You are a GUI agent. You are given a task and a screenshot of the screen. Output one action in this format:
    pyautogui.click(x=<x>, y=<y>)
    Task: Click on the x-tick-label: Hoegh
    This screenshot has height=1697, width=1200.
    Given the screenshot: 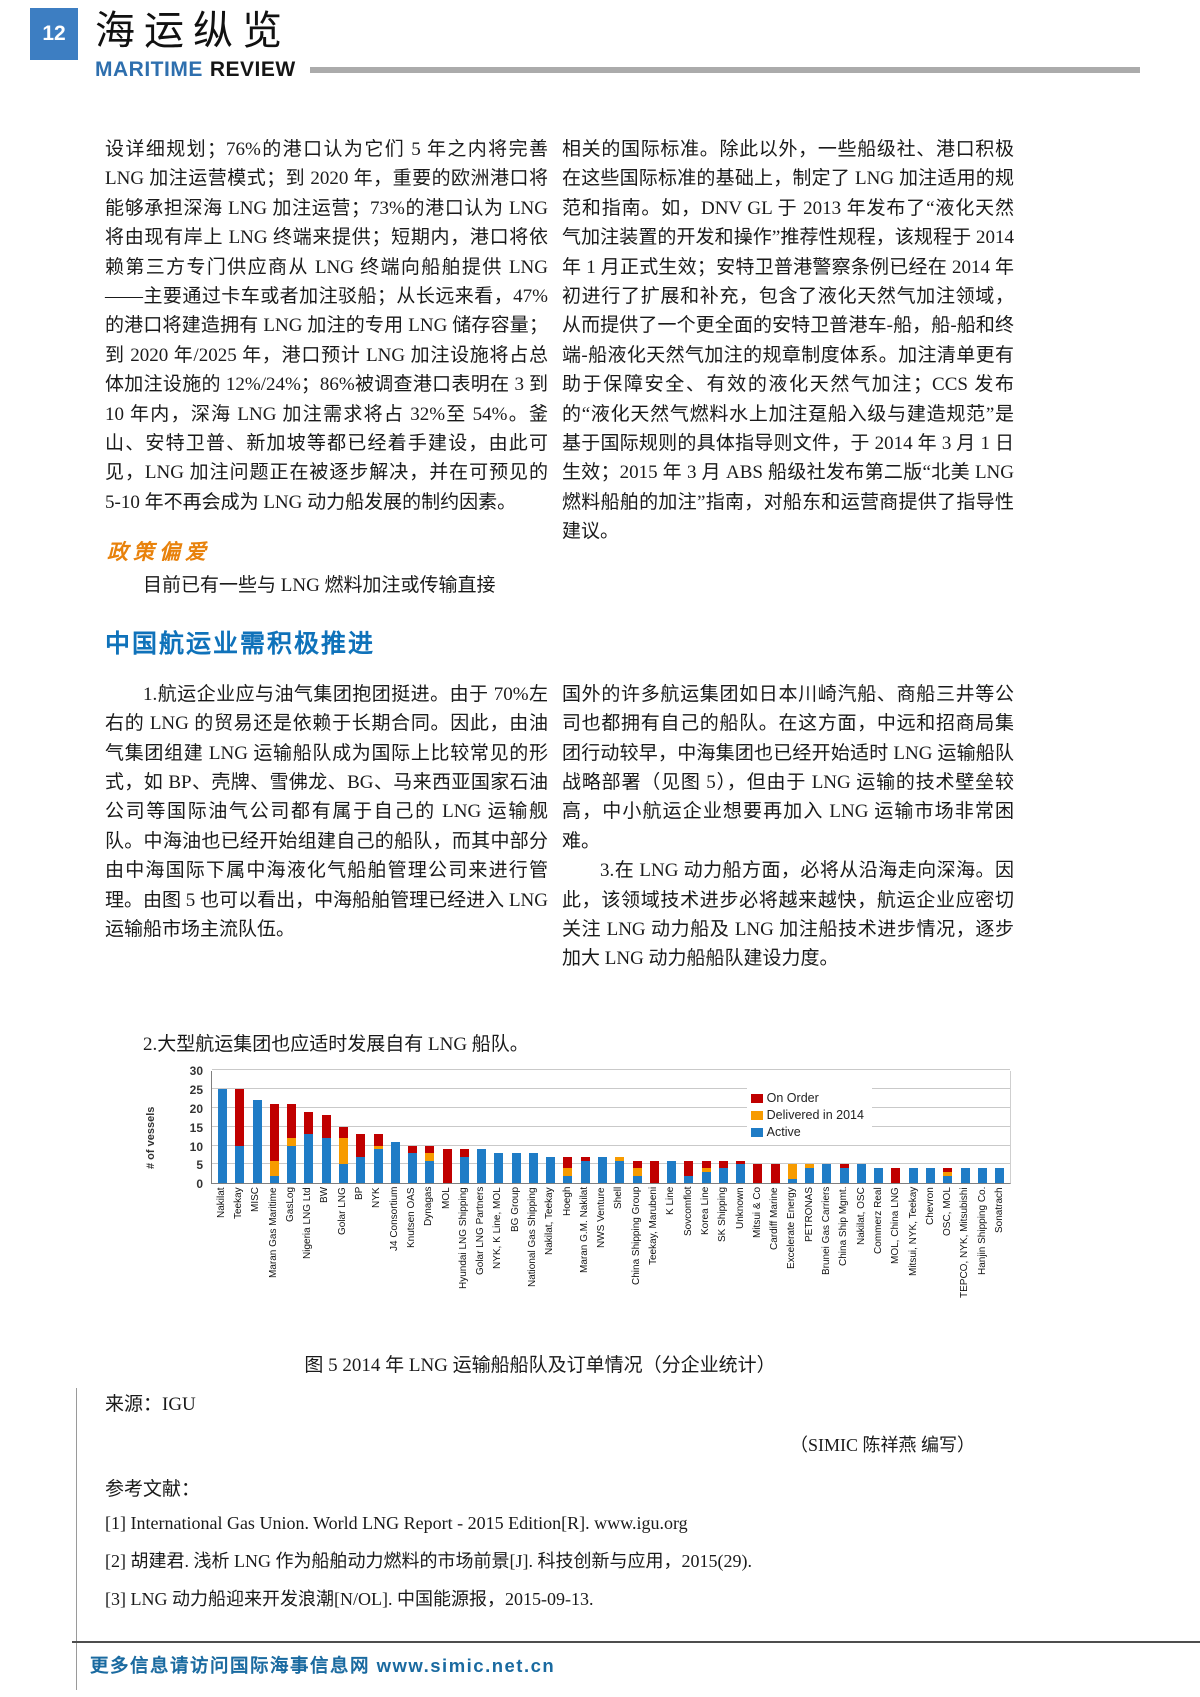 What is the action you would take?
    pyautogui.click(x=567, y=1202)
    